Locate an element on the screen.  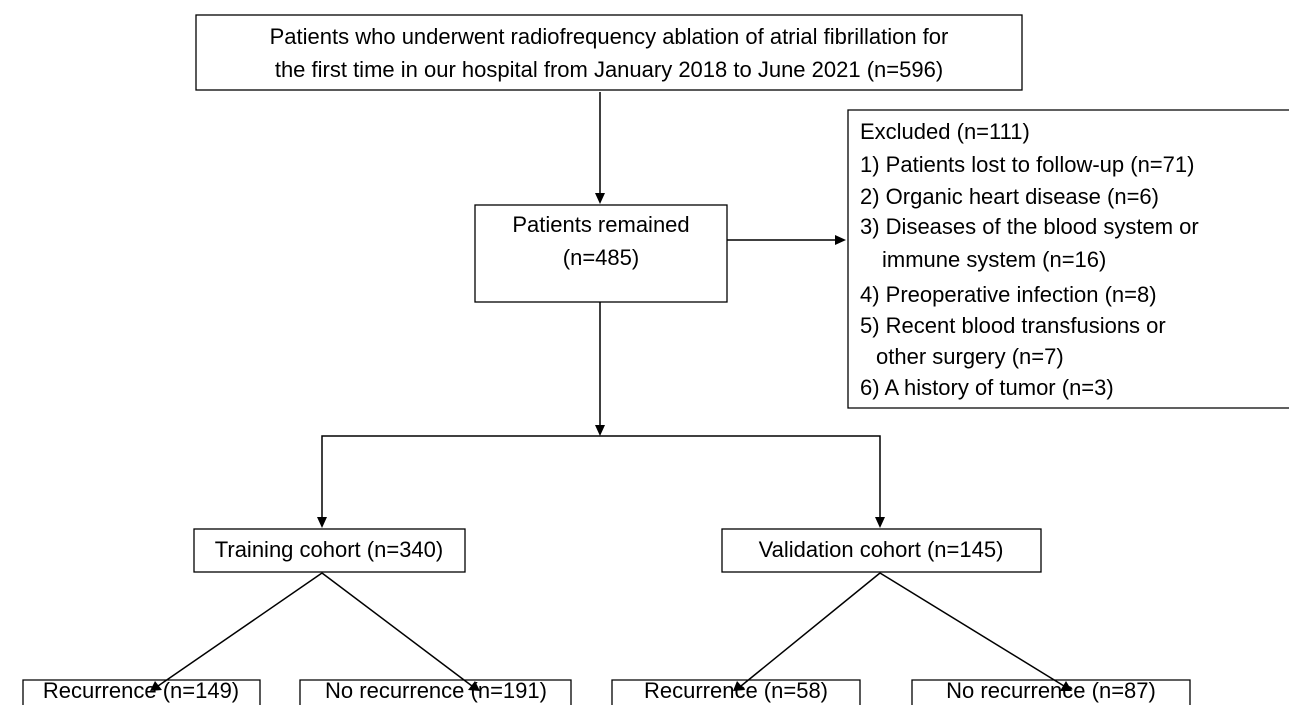
box-text: Patients remained is located at coordinates (600, 224).